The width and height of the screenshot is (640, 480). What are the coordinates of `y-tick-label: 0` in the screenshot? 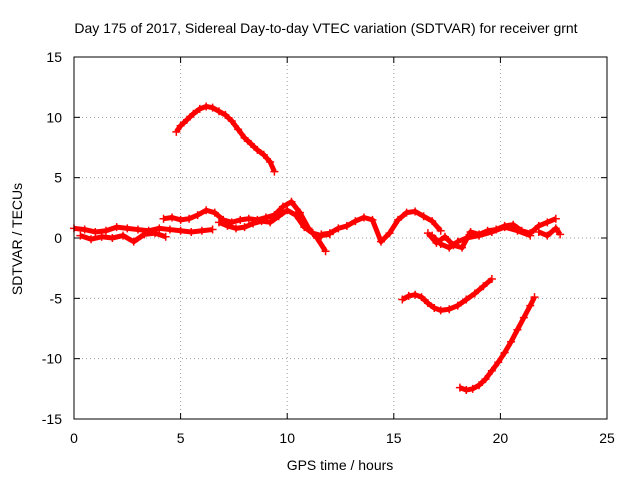 It's located at (58, 238).